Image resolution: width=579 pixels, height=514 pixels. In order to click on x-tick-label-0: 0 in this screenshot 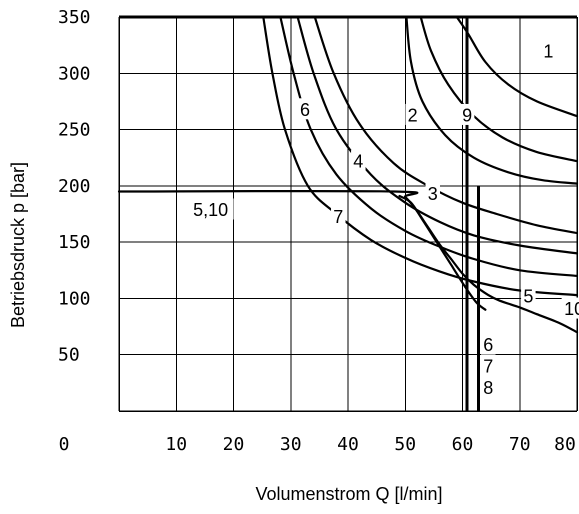, I will do `click(64, 444)`.